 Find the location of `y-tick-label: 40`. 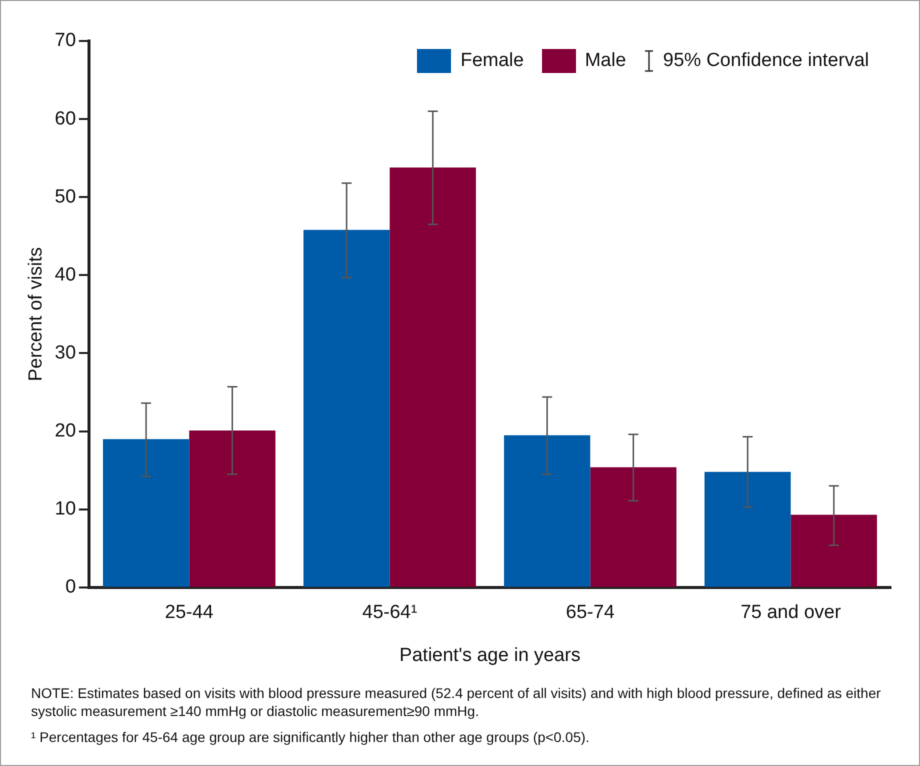

y-tick-label: 40 is located at coordinates (65, 275).